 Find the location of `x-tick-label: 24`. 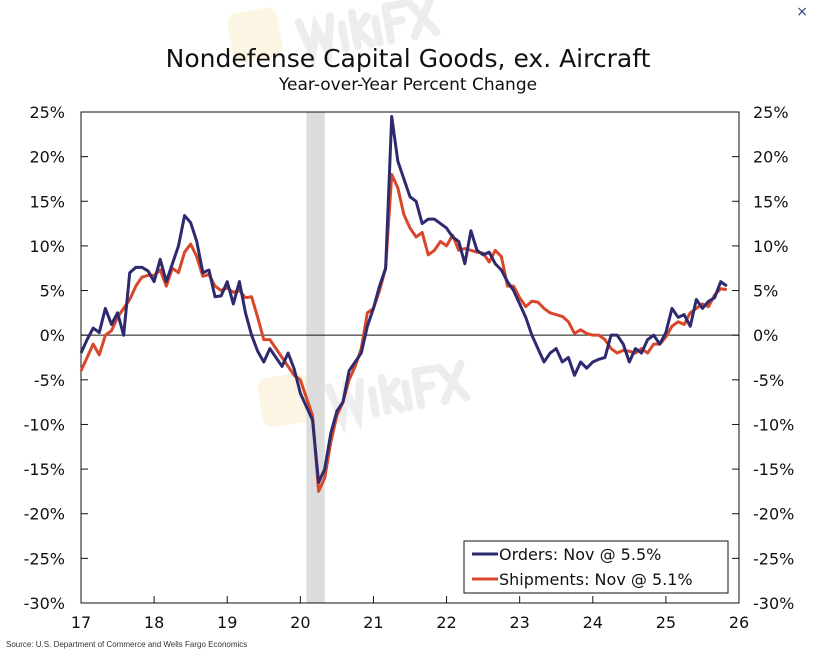

x-tick-label: 24 is located at coordinates (593, 622).